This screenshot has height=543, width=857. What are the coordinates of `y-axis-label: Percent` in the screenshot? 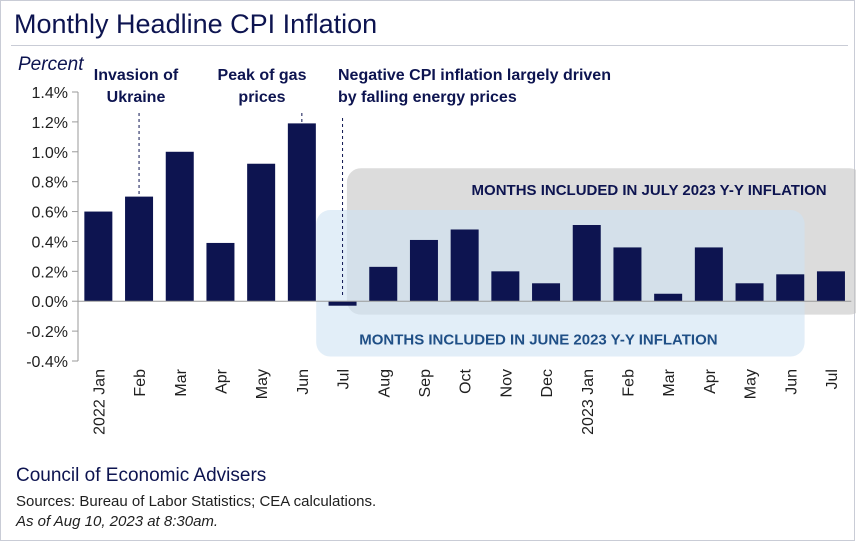 It's located at (51, 64).